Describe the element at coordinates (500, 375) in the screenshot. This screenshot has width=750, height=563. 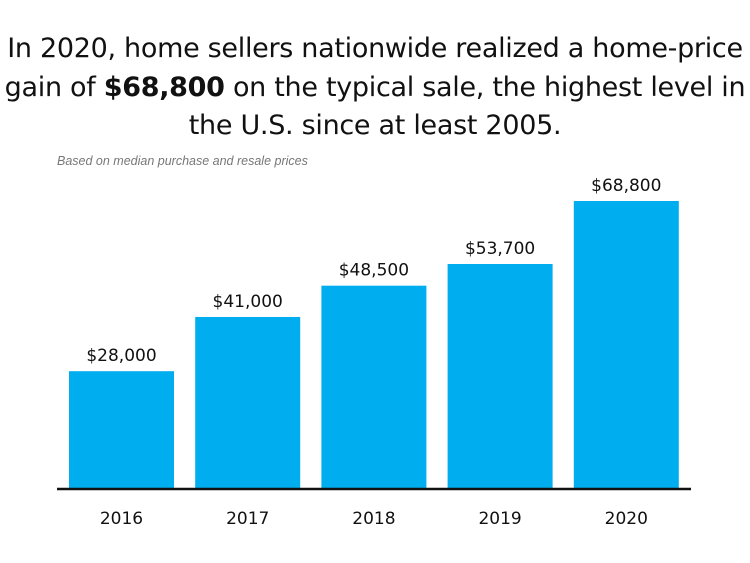
I see `bar-2019` at that location.